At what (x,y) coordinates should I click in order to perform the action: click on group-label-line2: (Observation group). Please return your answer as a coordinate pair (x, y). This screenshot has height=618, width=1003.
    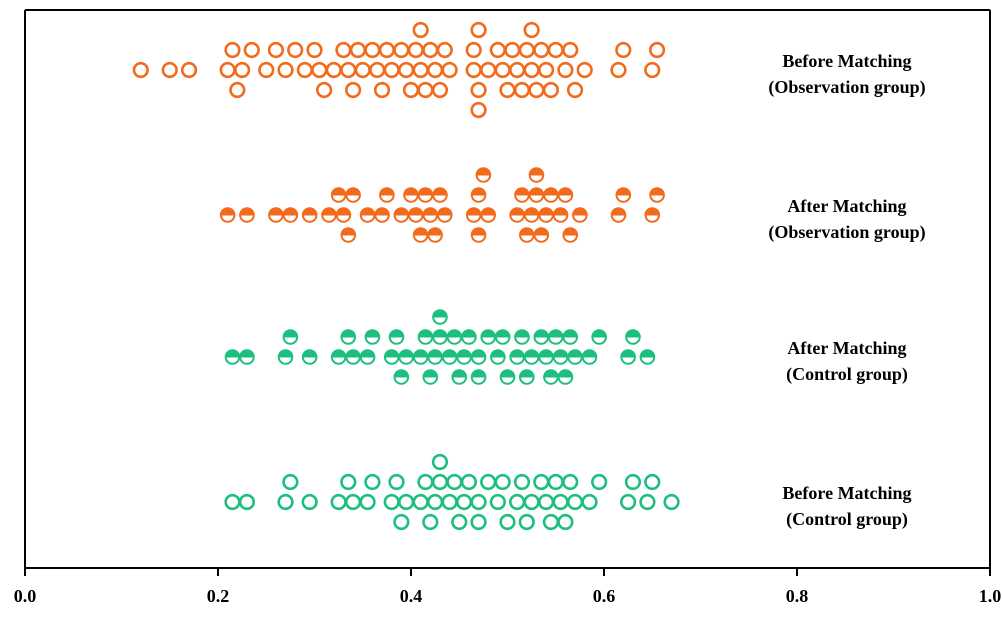
    Looking at the image, I should click on (846, 232).